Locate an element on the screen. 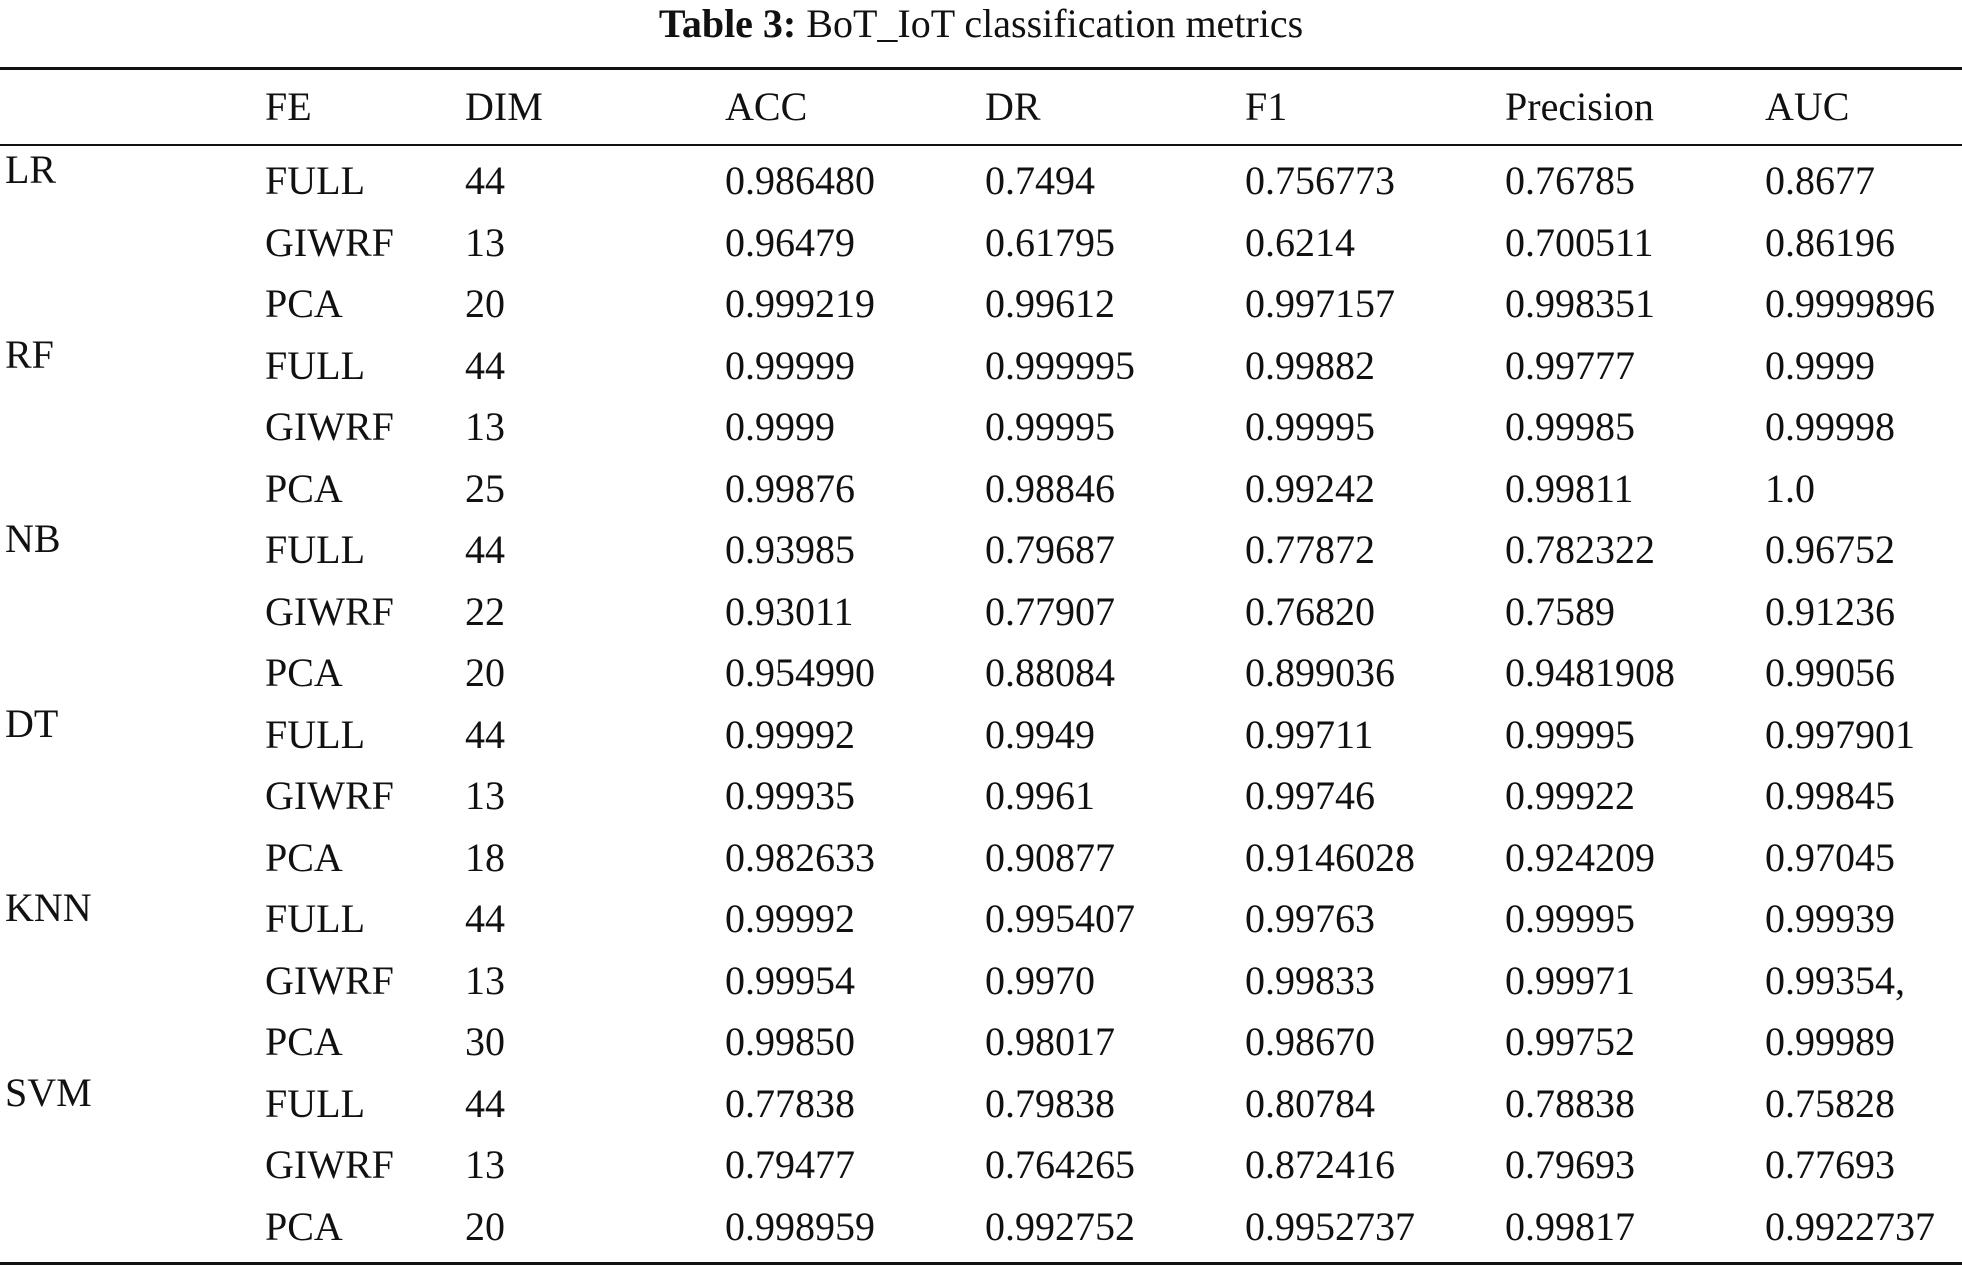 This screenshot has height=1267, width=1962. dr-cell: 0.99612 is located at coordinates (1050, 303).